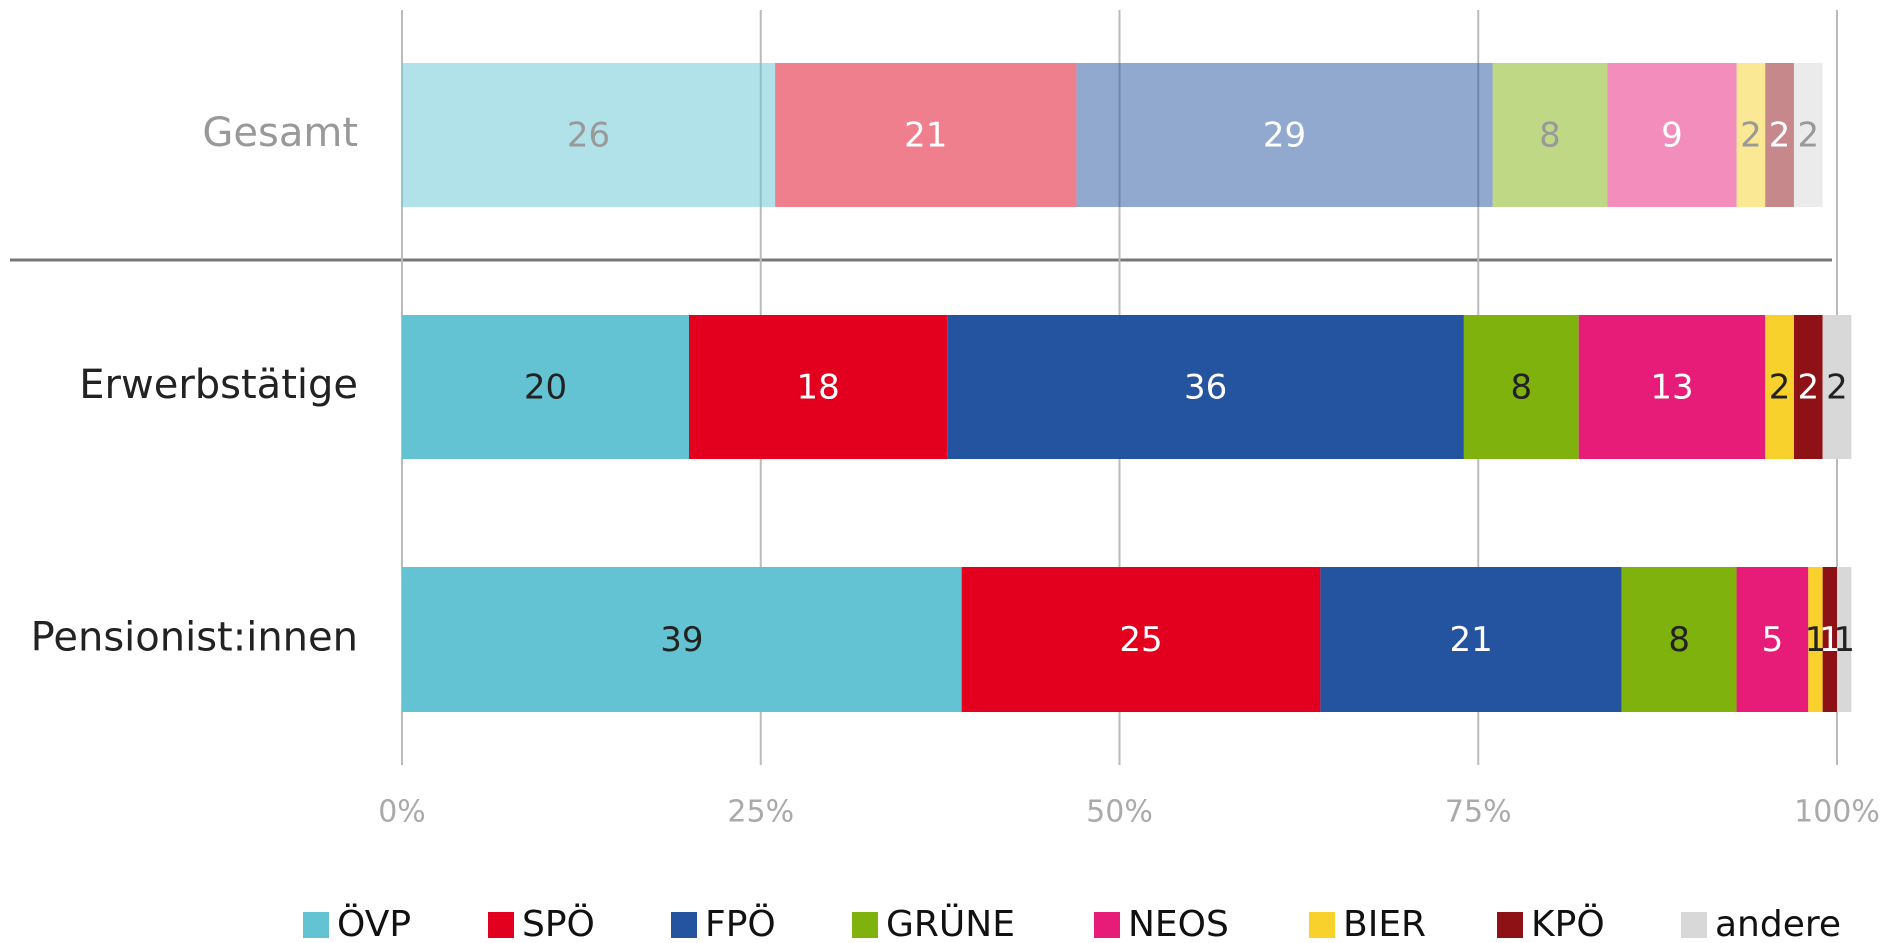  I want to click on legend-label: ÖVP, so click(374, 923).